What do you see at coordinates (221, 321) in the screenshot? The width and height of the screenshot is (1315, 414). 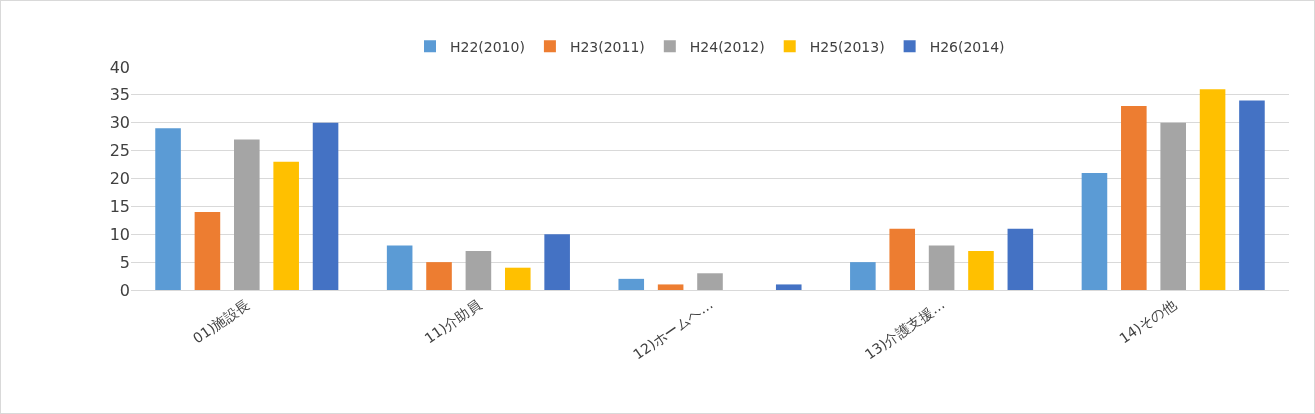 I see `x-tick-label: 01)施設長` at bounding box center [221, 321].